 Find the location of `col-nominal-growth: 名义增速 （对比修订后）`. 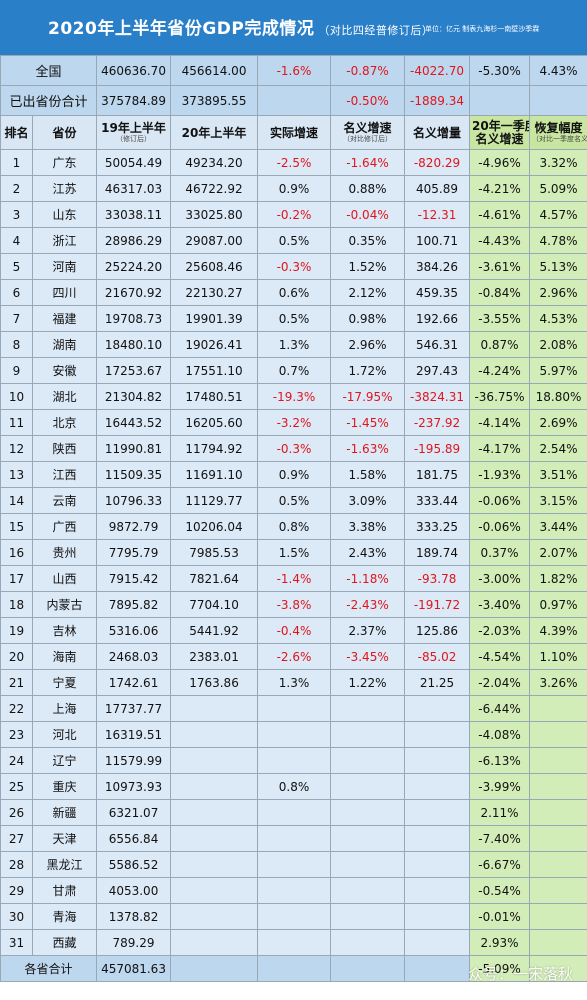

col-nominal-growth: 名义增速 （对比修订后） is located at coordinates (368, 132).